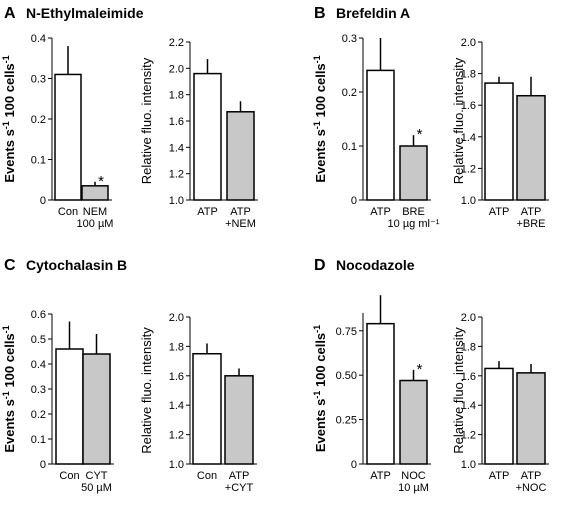 The width and height of the screenshot is (577, 510). What do you see at coordinates (320, 265) in the screenshot?
I see `panel-d-letter: D` at bounding box center [320, 265].